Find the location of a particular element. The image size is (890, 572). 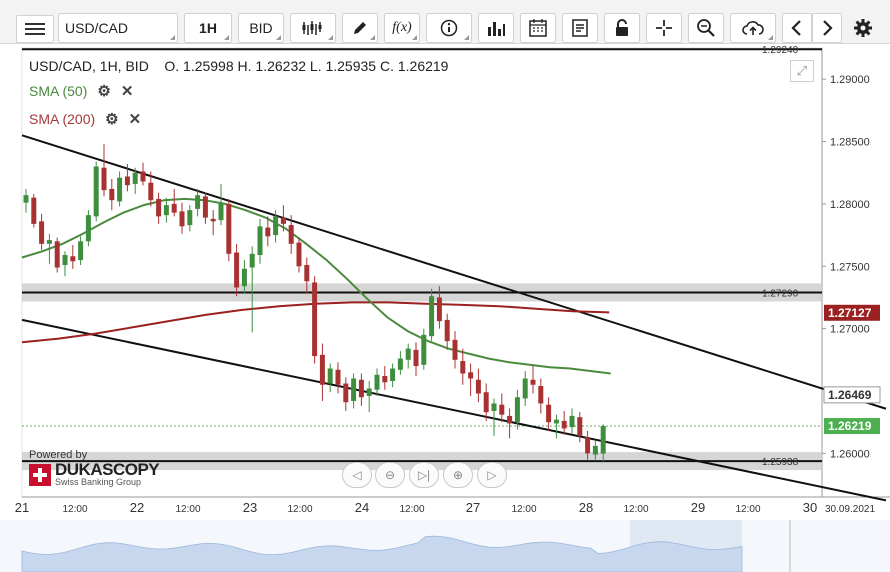

time-tick-label: 30.09.2021 is located at coordinates (850, 509).